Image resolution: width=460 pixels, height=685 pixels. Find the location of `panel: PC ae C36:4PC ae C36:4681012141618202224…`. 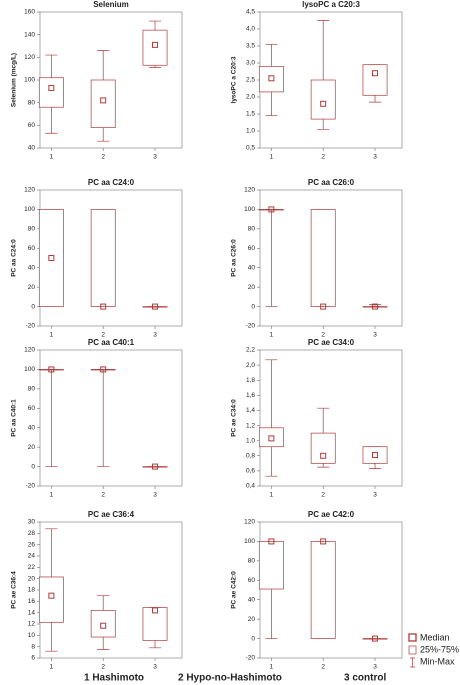

panel: PC ae C36:4PC ae C36:4681012141618202224… is located at coordinates (97, 590).